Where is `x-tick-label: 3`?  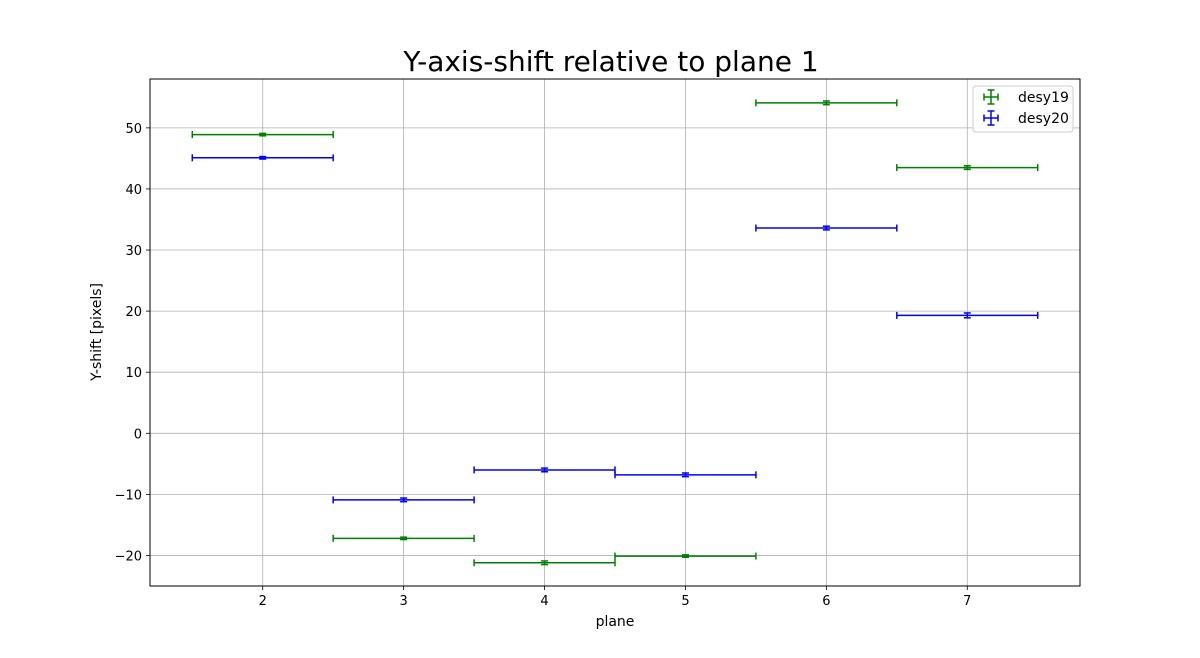 x-tick-label: 3 is located at coordinates (403, 601).